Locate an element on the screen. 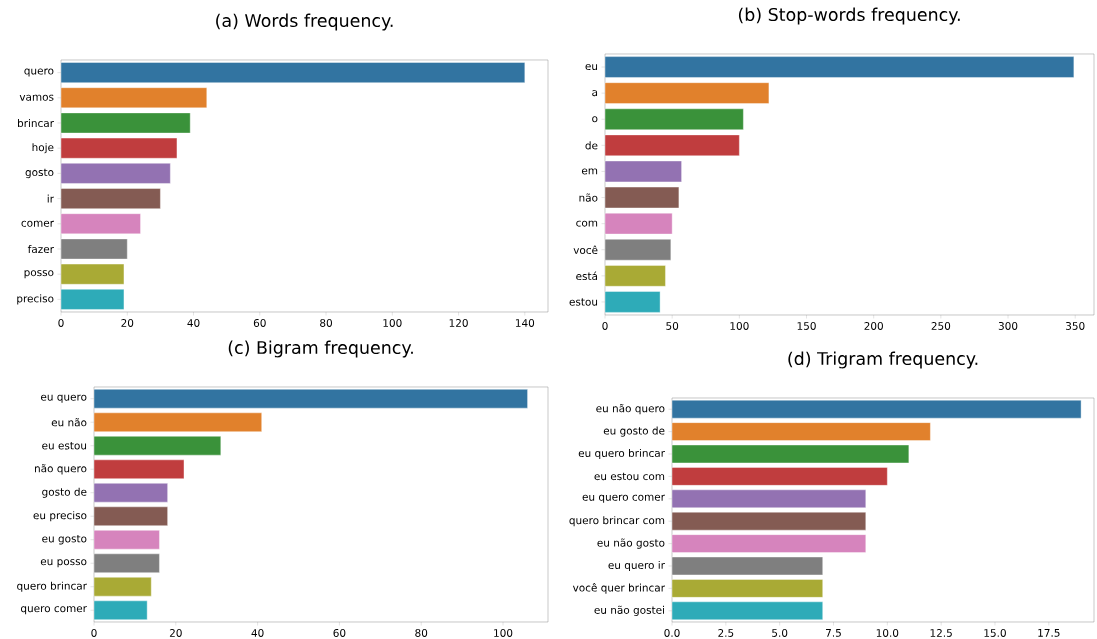 This screenshot has width=1097, height=639. y-tick-label: quero comer is located at coordinates (53, 610).